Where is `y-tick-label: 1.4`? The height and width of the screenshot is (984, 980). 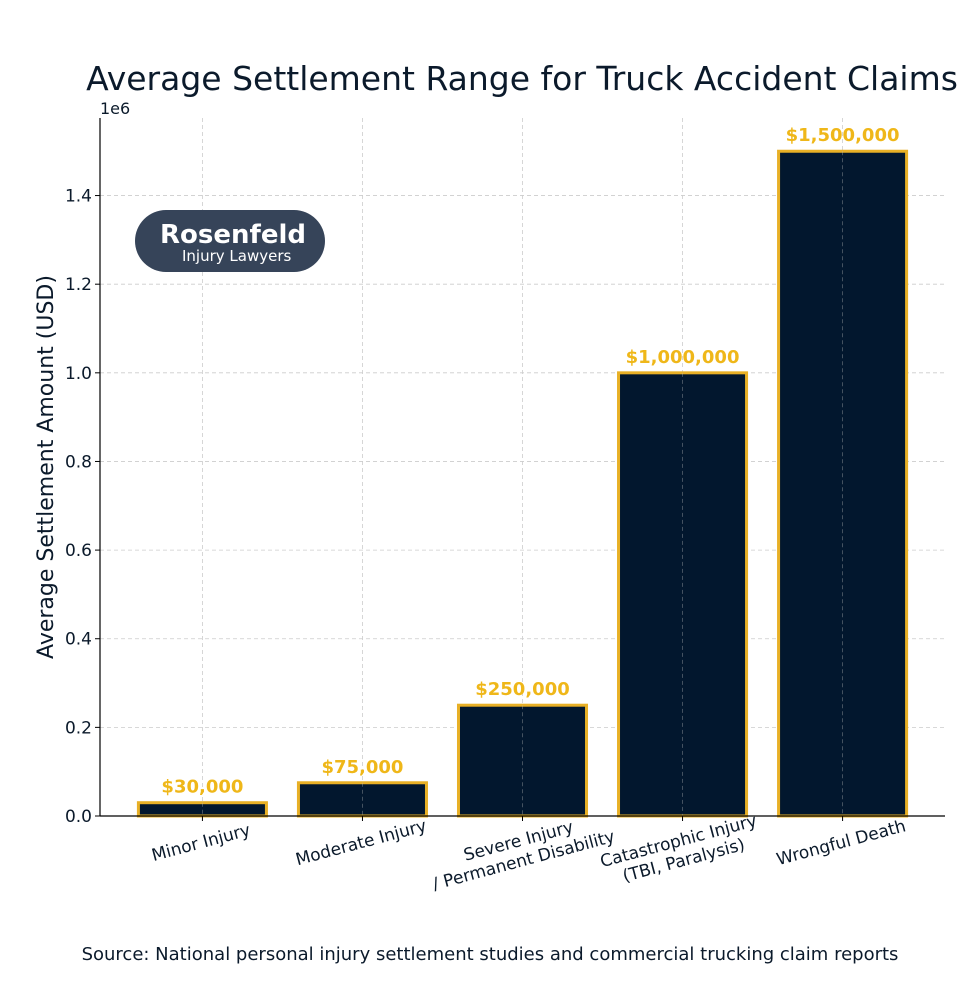
y-tick-label: 1.4 is located at coordinates (78, 197).